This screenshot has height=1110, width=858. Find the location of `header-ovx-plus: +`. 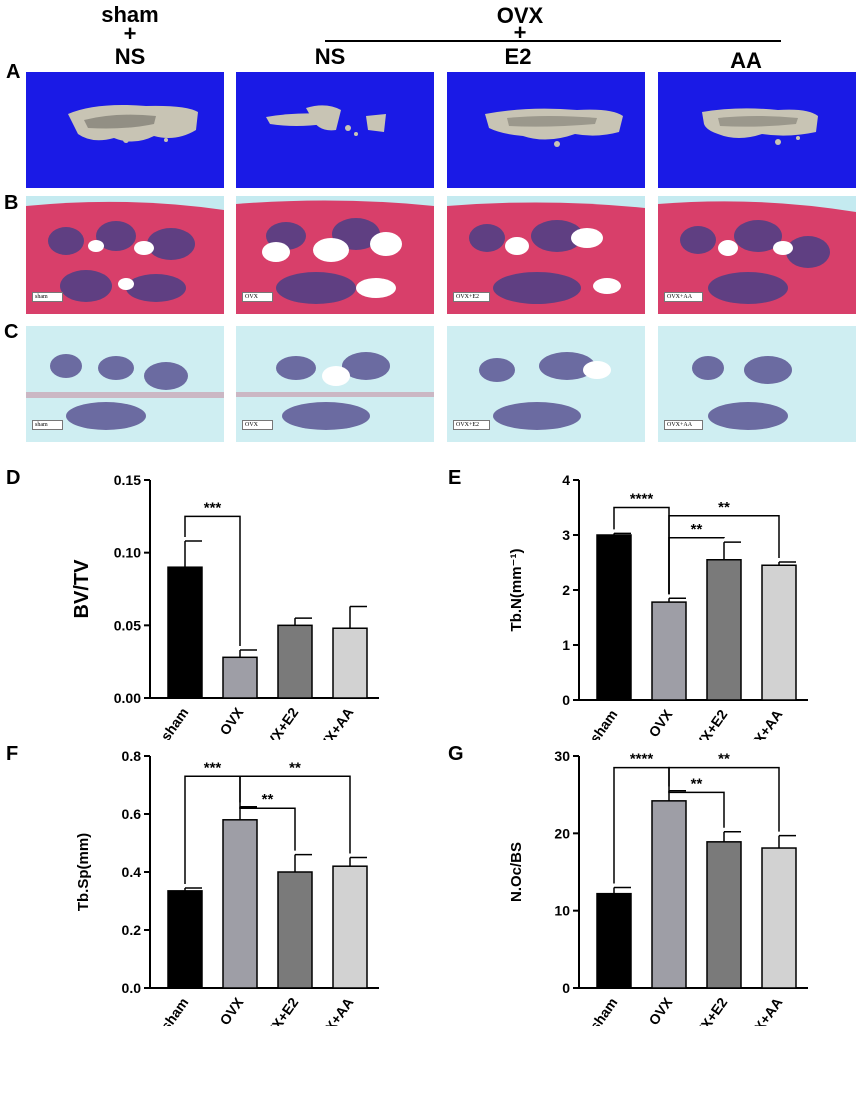

header-ovx-plus: + is located at coordinates (520, 32).